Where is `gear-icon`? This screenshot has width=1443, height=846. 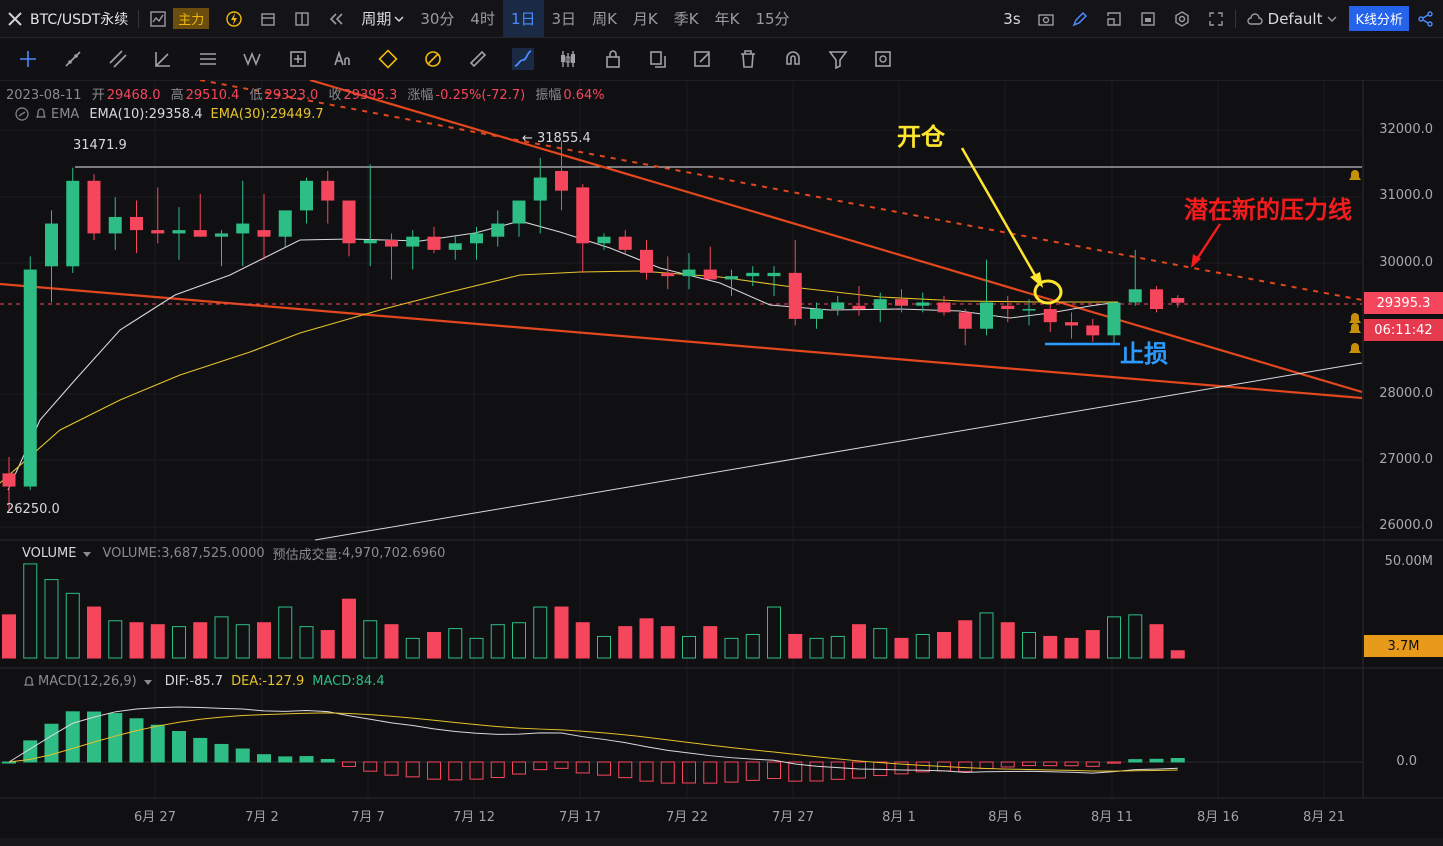
gear-icon is located at coordinates (1181, 18).